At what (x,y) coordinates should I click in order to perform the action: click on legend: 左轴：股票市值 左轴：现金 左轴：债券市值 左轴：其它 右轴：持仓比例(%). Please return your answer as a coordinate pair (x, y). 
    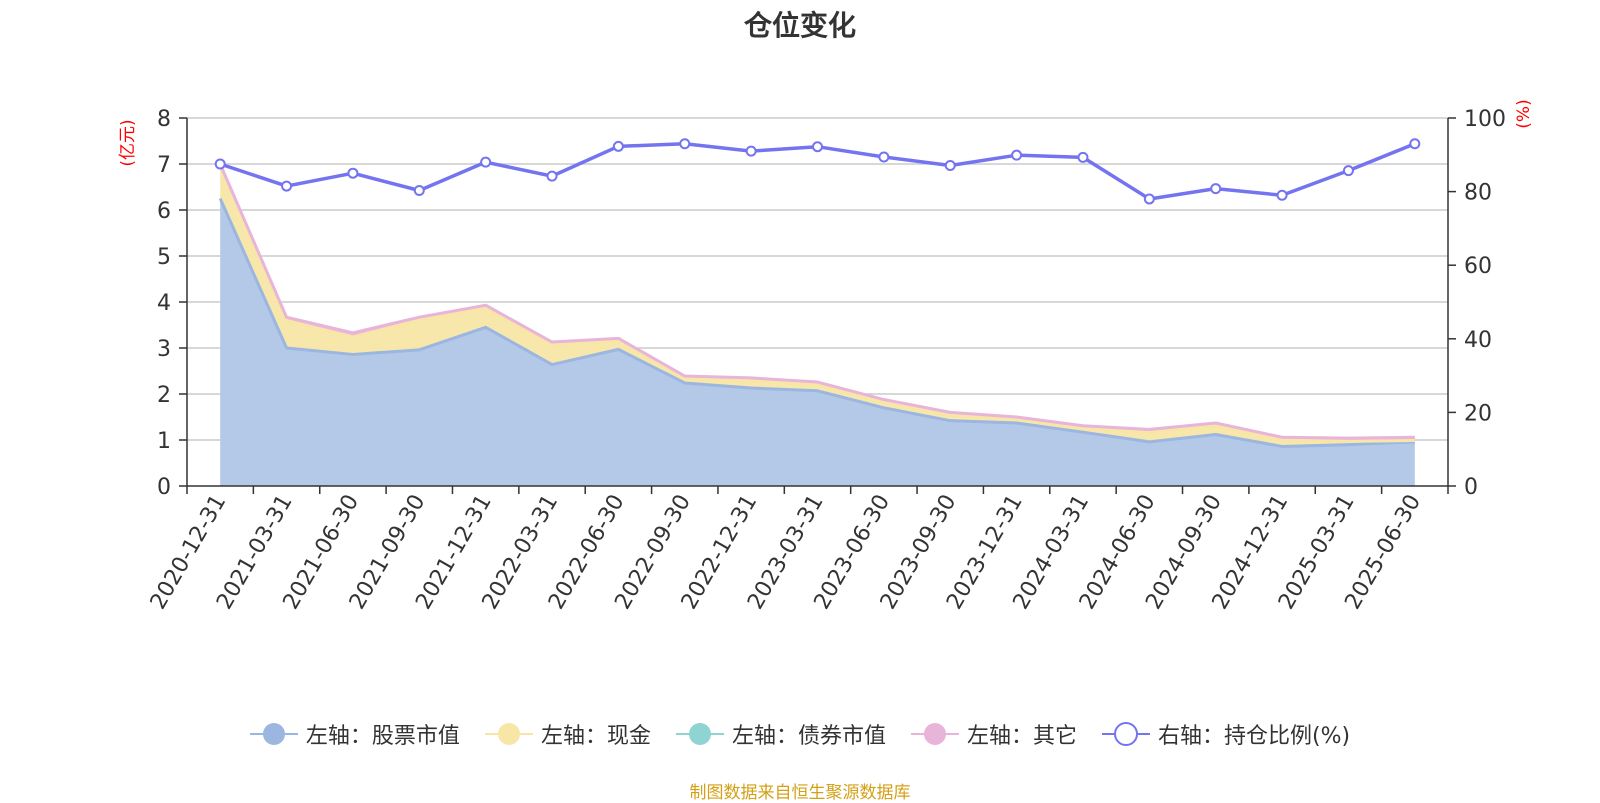
    Looking at the image, I should click on (800, 735).